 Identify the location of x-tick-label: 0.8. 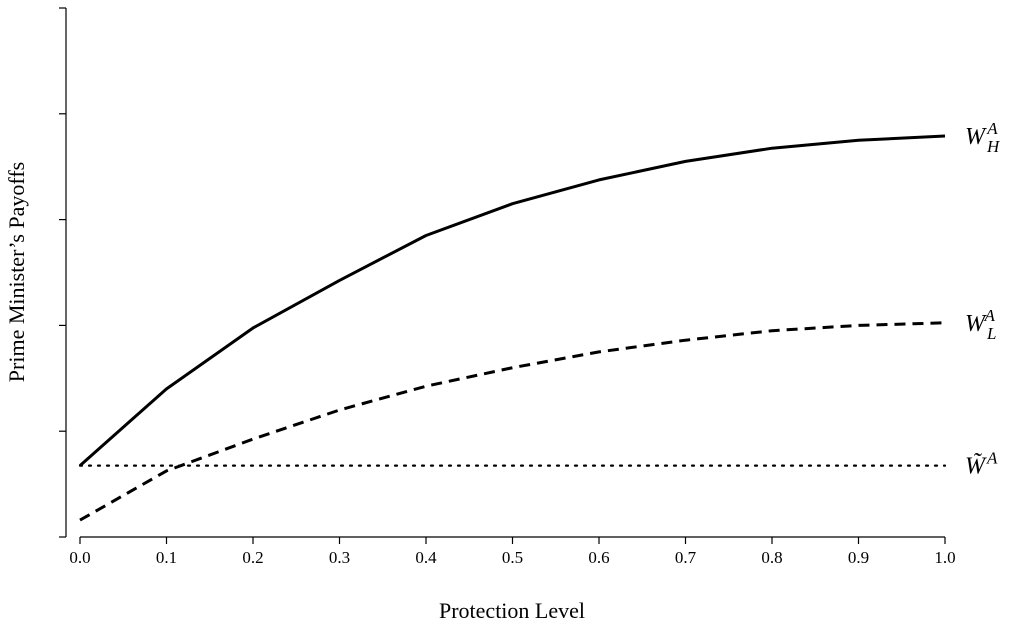
(771, 557).